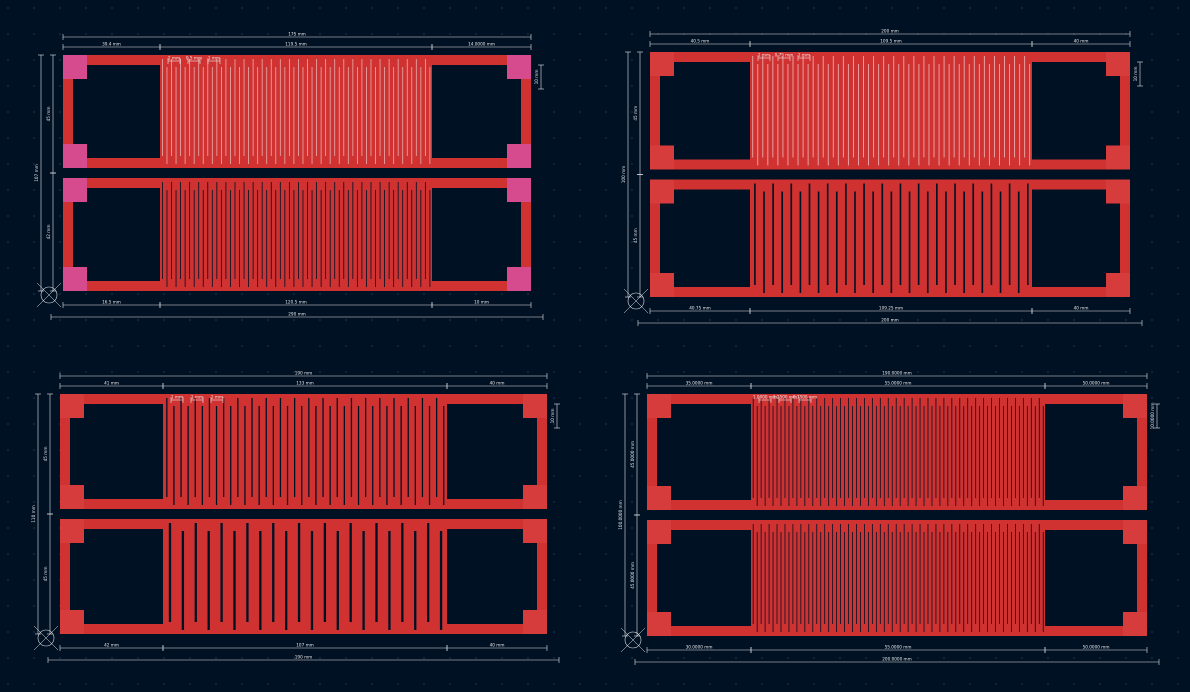 The width and height of the screenshot is (1190, 692). Describe the element at coordinates (49, 295) in the screenshot. I see `origin-marker` at that location.